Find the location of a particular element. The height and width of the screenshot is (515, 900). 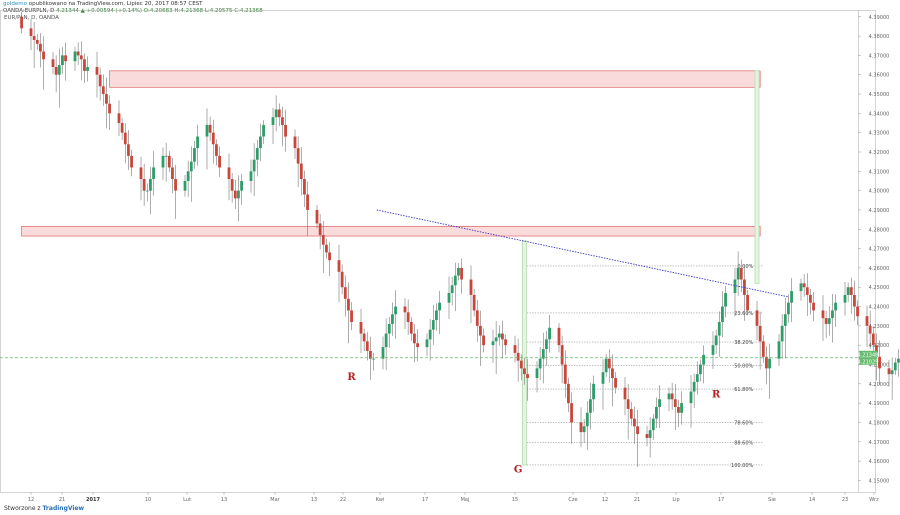

y-tick-label: 4.32000 is located at coordinates (879, 153).